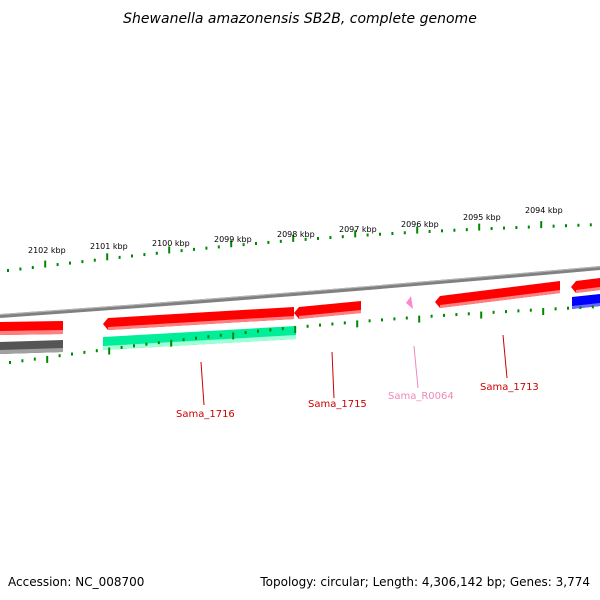  What do you see at coordinates (109, 246) in the screenshot?
I see `scale-label: 2101 kbp` at bounding box center [109, 246].